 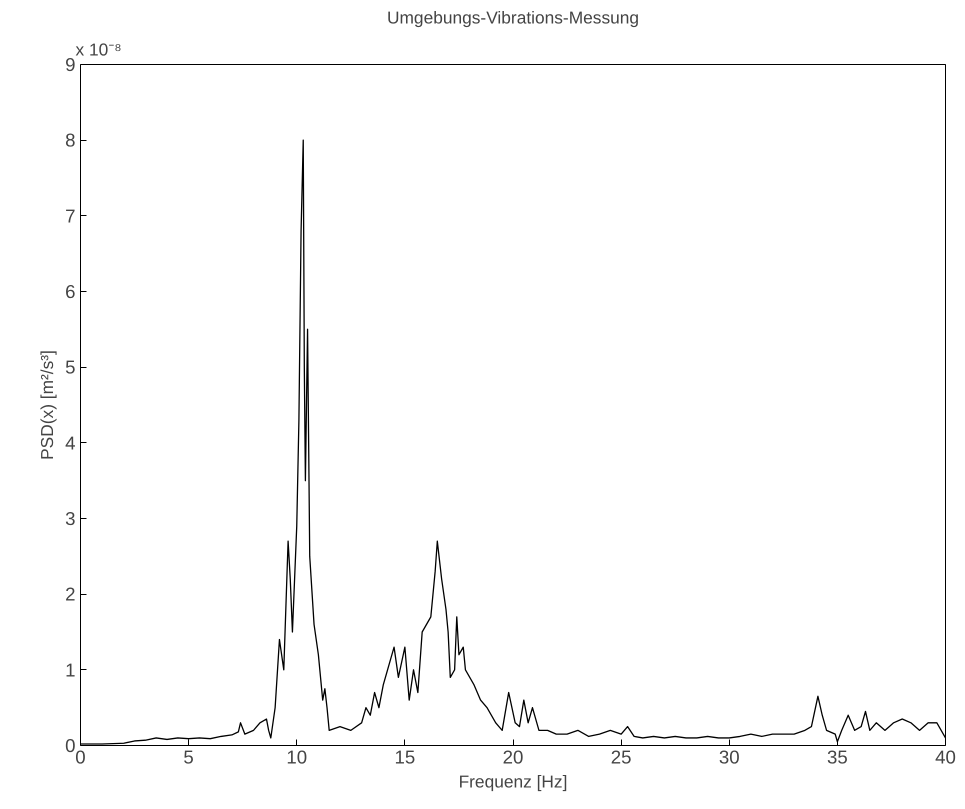 I want to click on x-tick-label: 10, so click(x=297, y=757).